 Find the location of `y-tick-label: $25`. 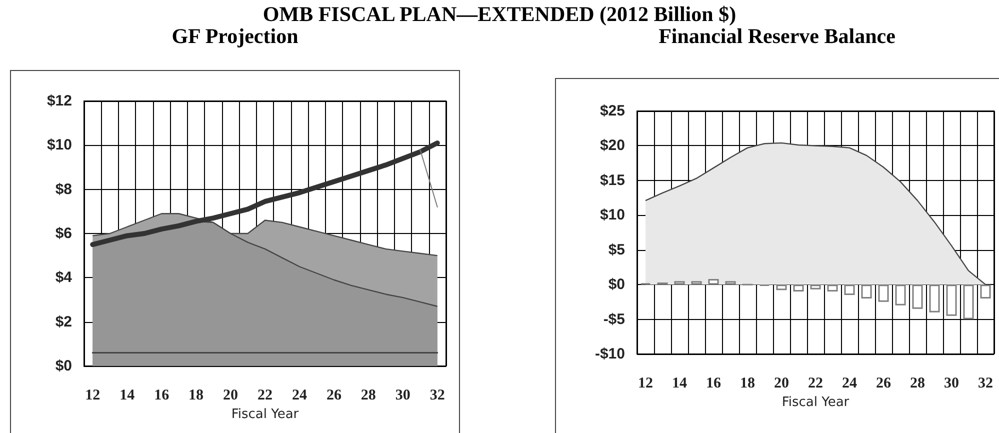

y-tick-label: $25 is located at coordinates (612, 111).